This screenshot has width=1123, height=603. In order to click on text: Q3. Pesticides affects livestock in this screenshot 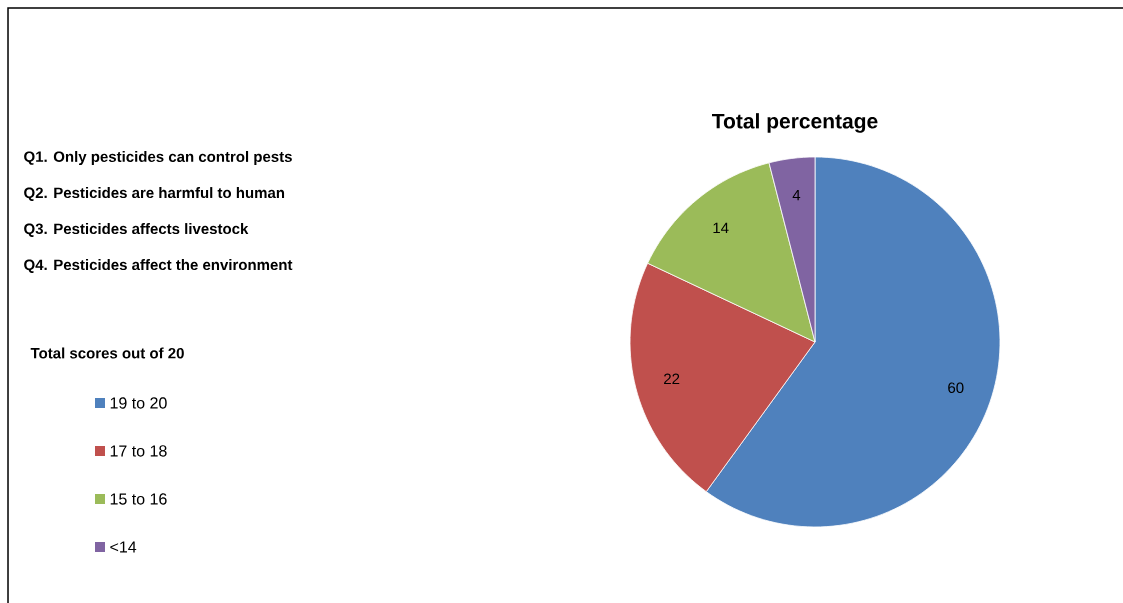, I will do `click(136, 230)`.